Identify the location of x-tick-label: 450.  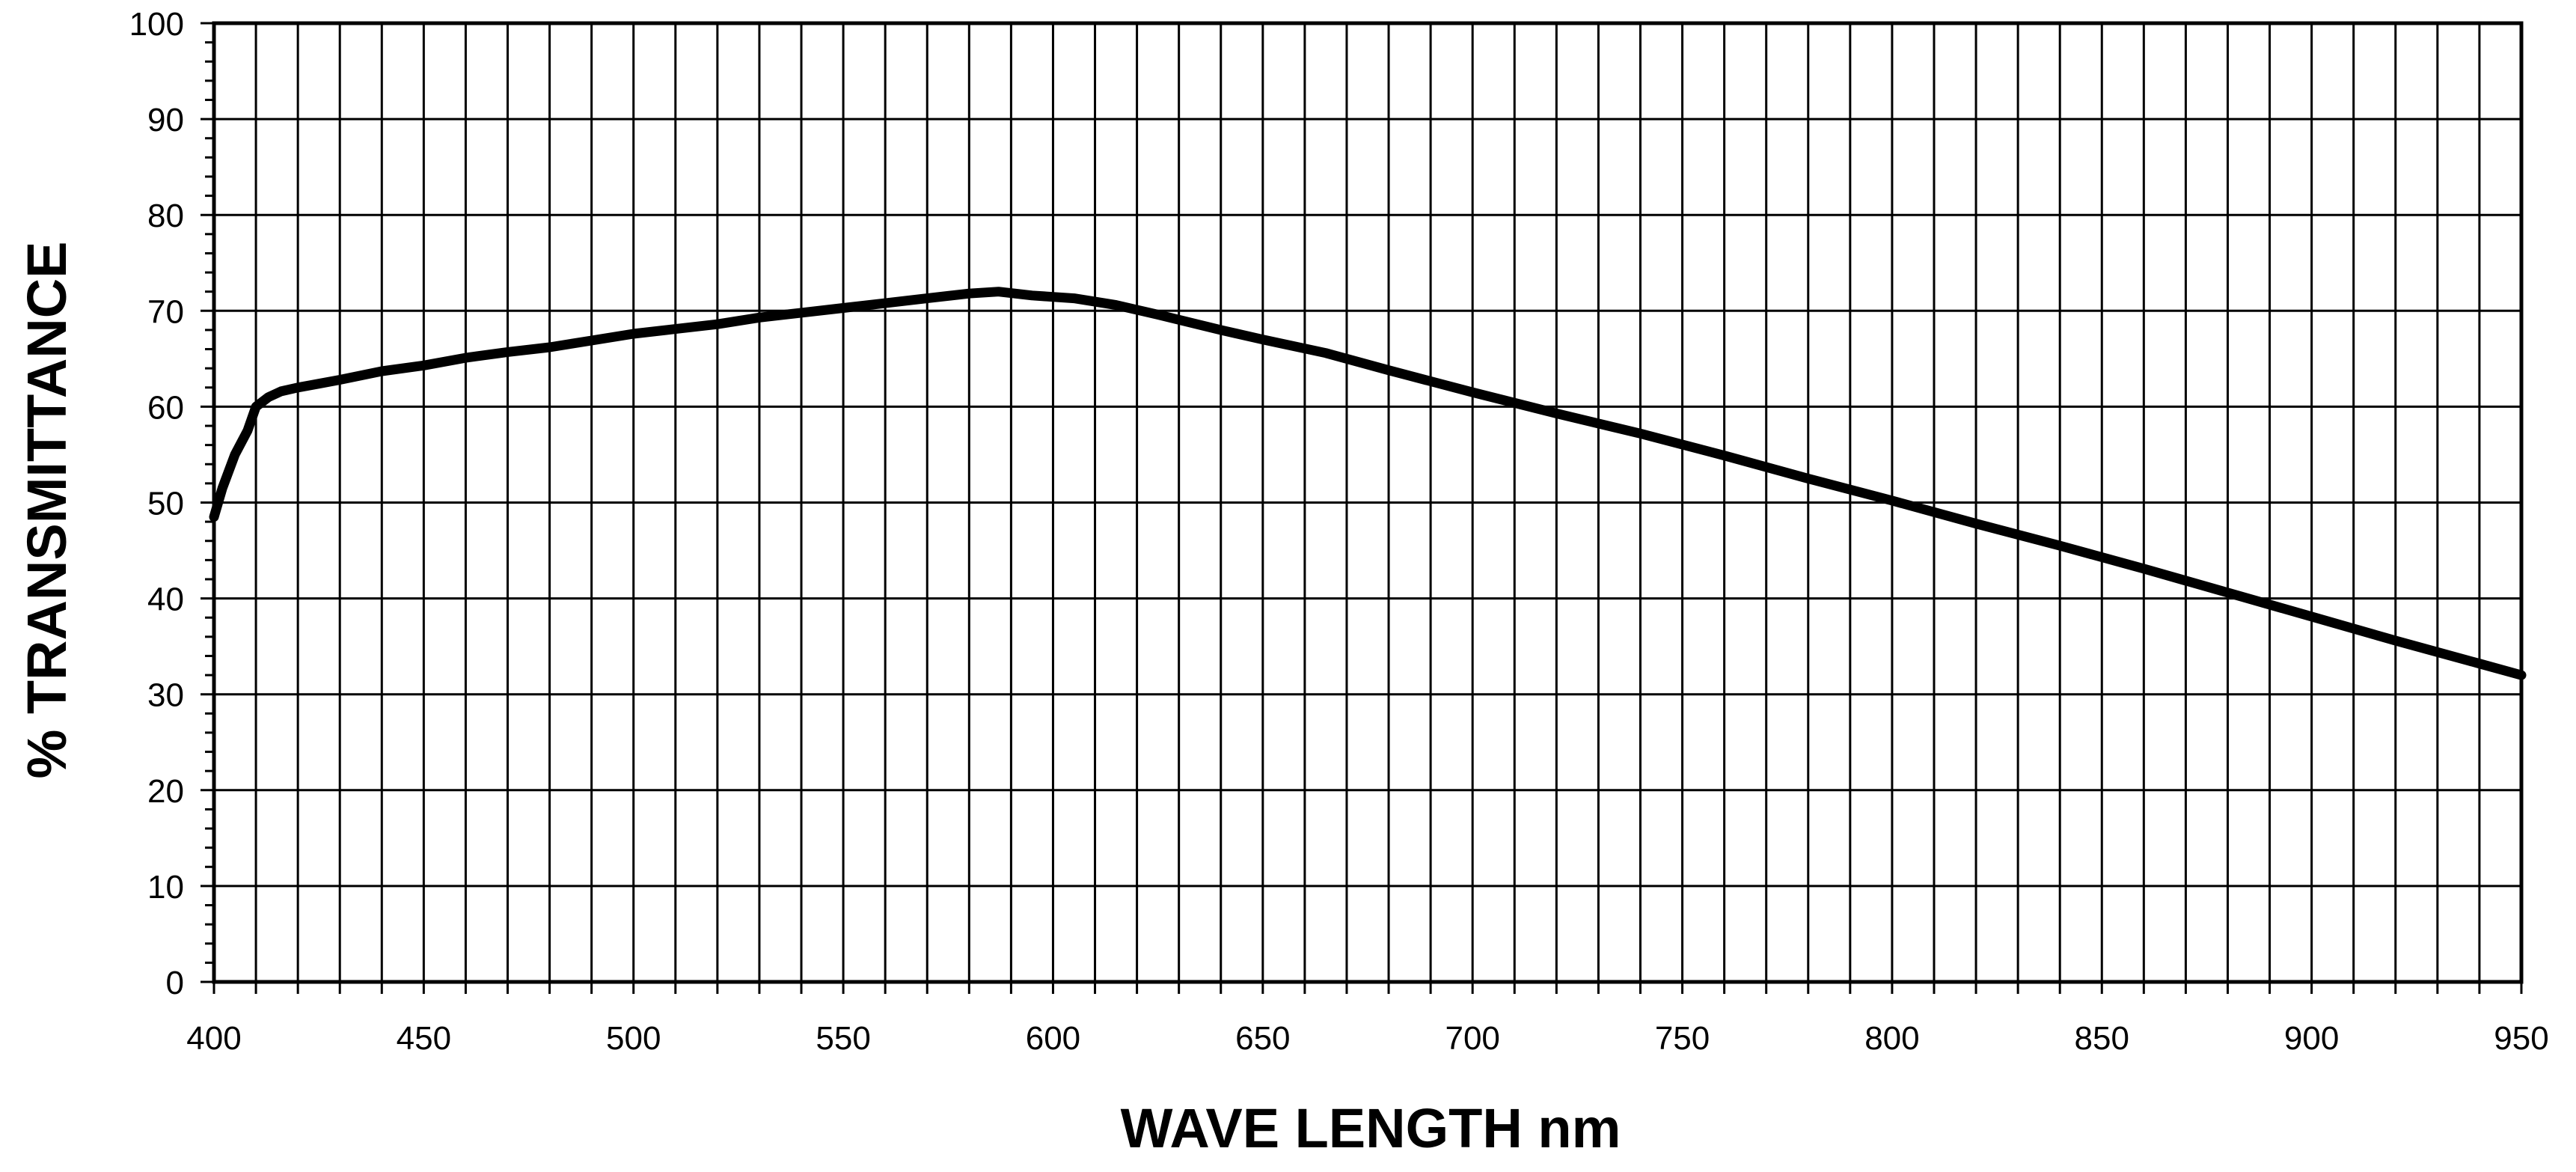
(424, 1038).